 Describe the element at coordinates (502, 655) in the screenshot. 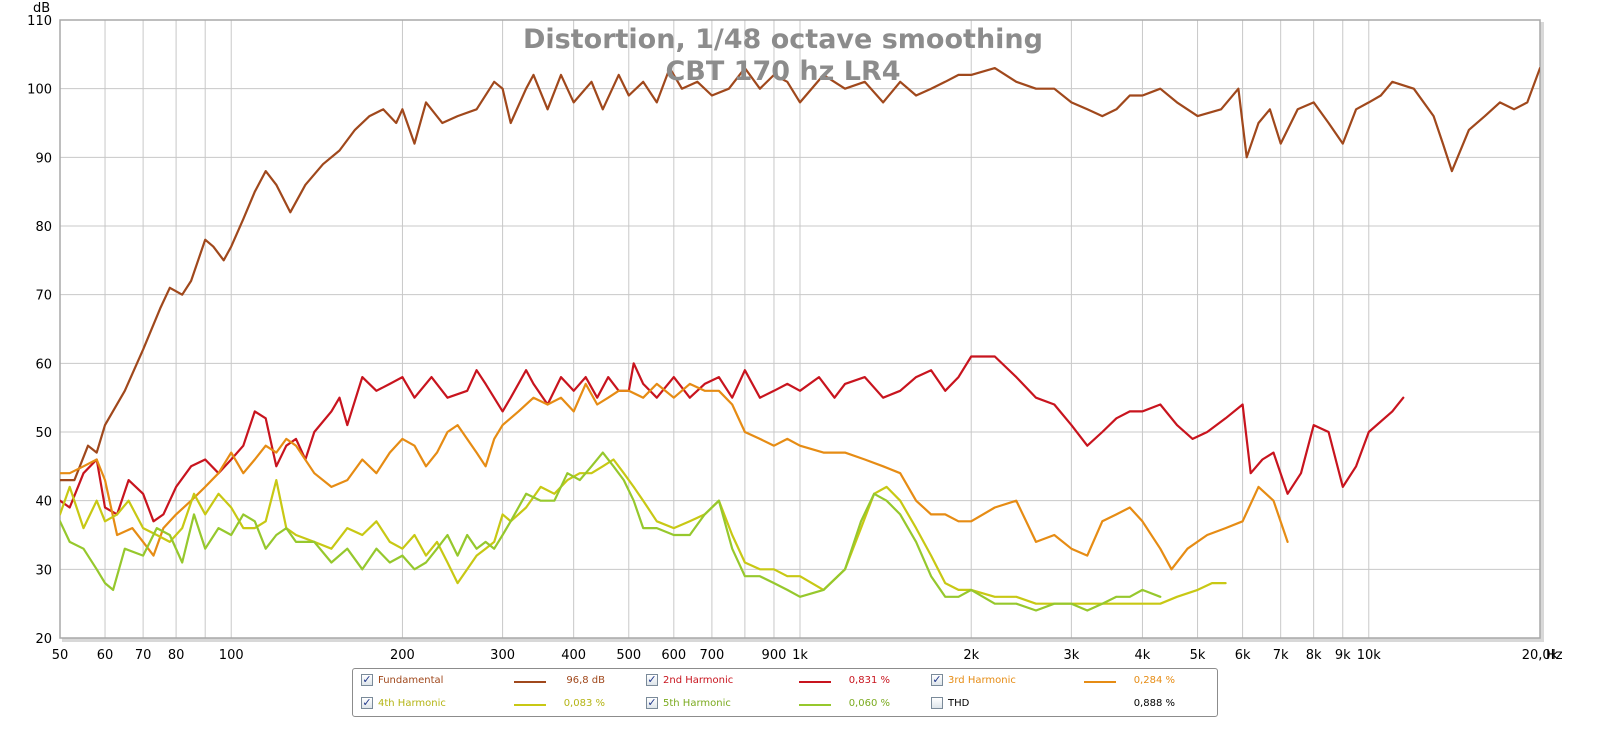

I see `x-tick-label: 300` at that location.